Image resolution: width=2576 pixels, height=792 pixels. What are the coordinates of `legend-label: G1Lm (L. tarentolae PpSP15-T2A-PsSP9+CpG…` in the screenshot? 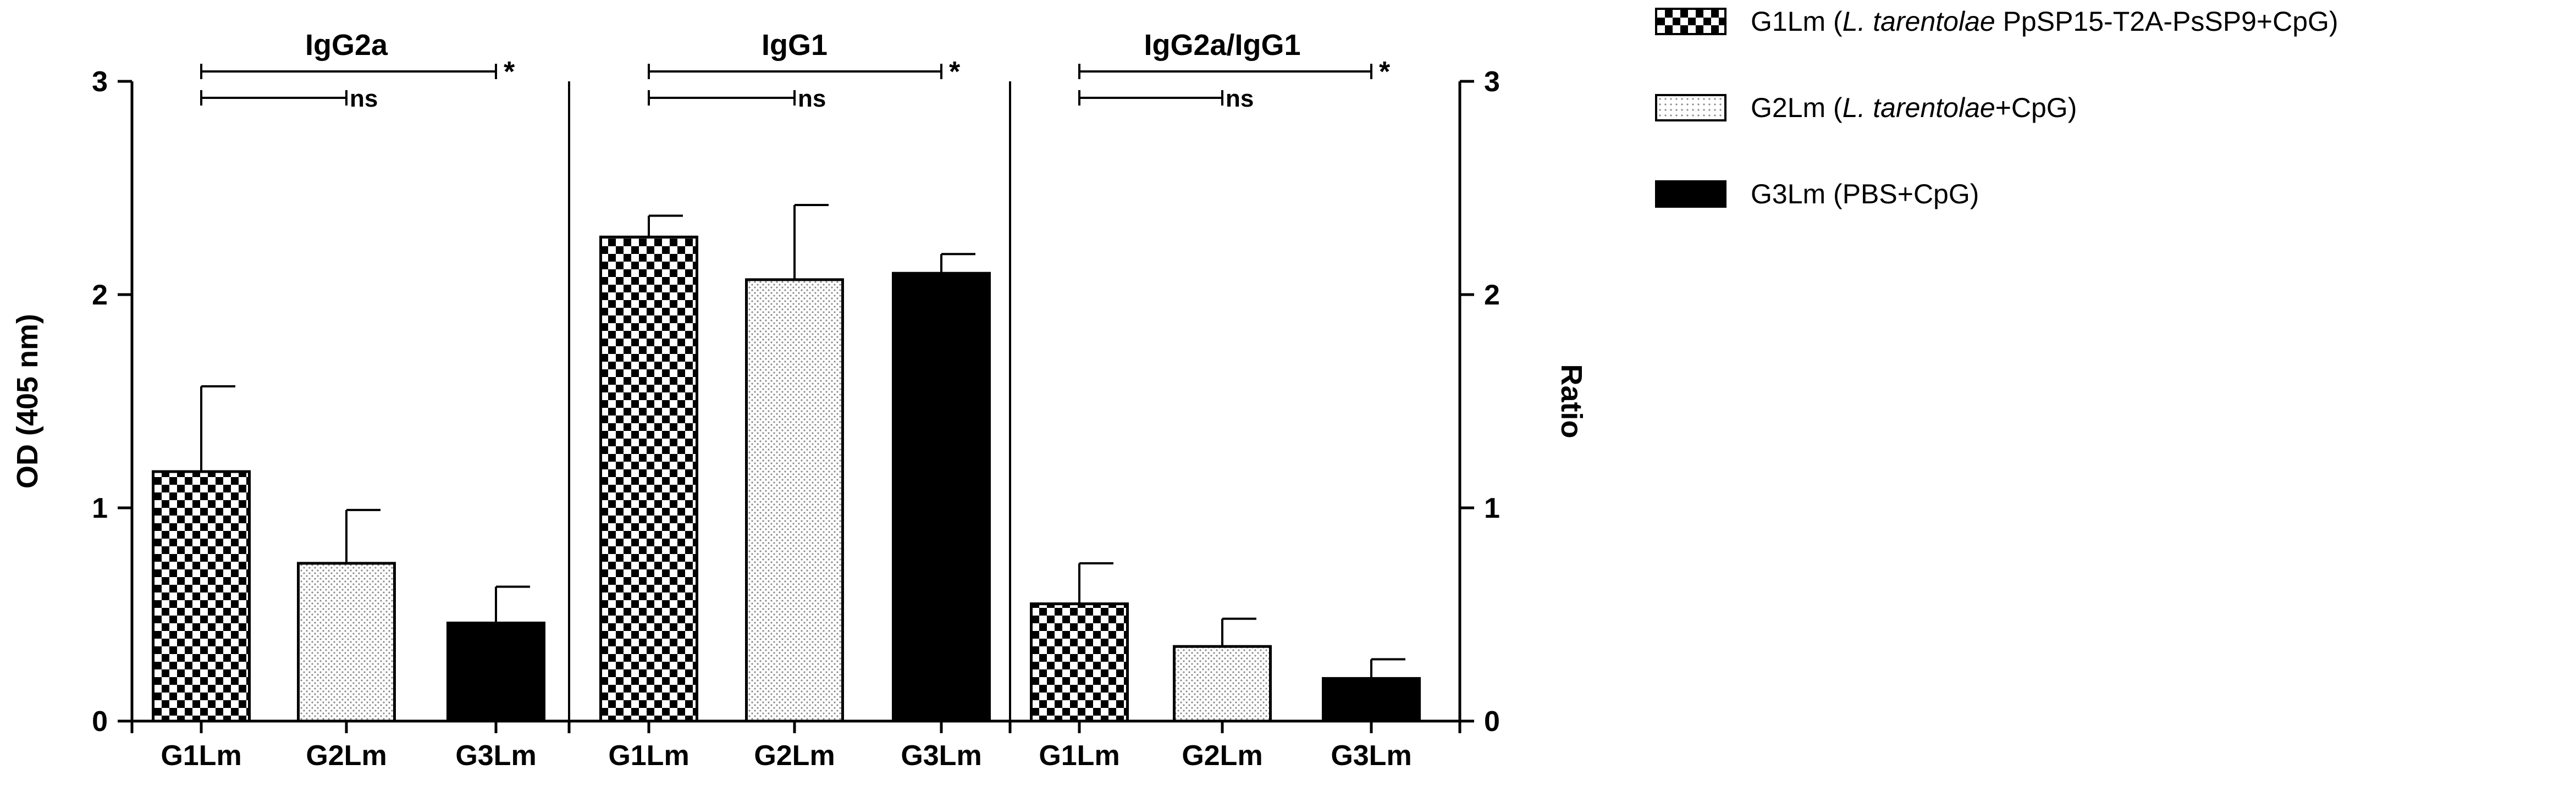 It's located at (2044, 22).